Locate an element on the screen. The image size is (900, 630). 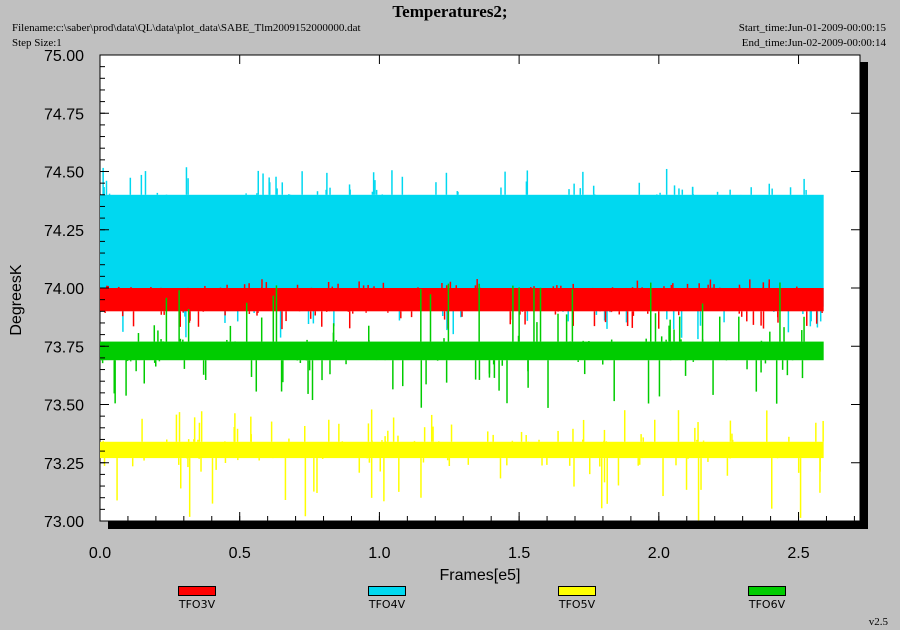
legend-item-tfo4v: TFO4V is located at coordinates (387, 598).